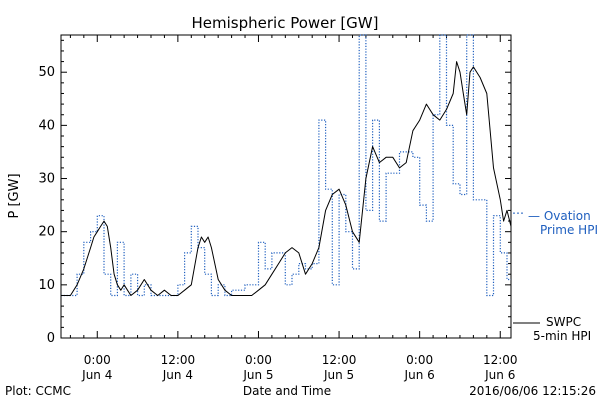  What do you see at coordinates (46, 125) in the screenshot?
I see `y-tick-label: 40` at bounding box center [46, 125].